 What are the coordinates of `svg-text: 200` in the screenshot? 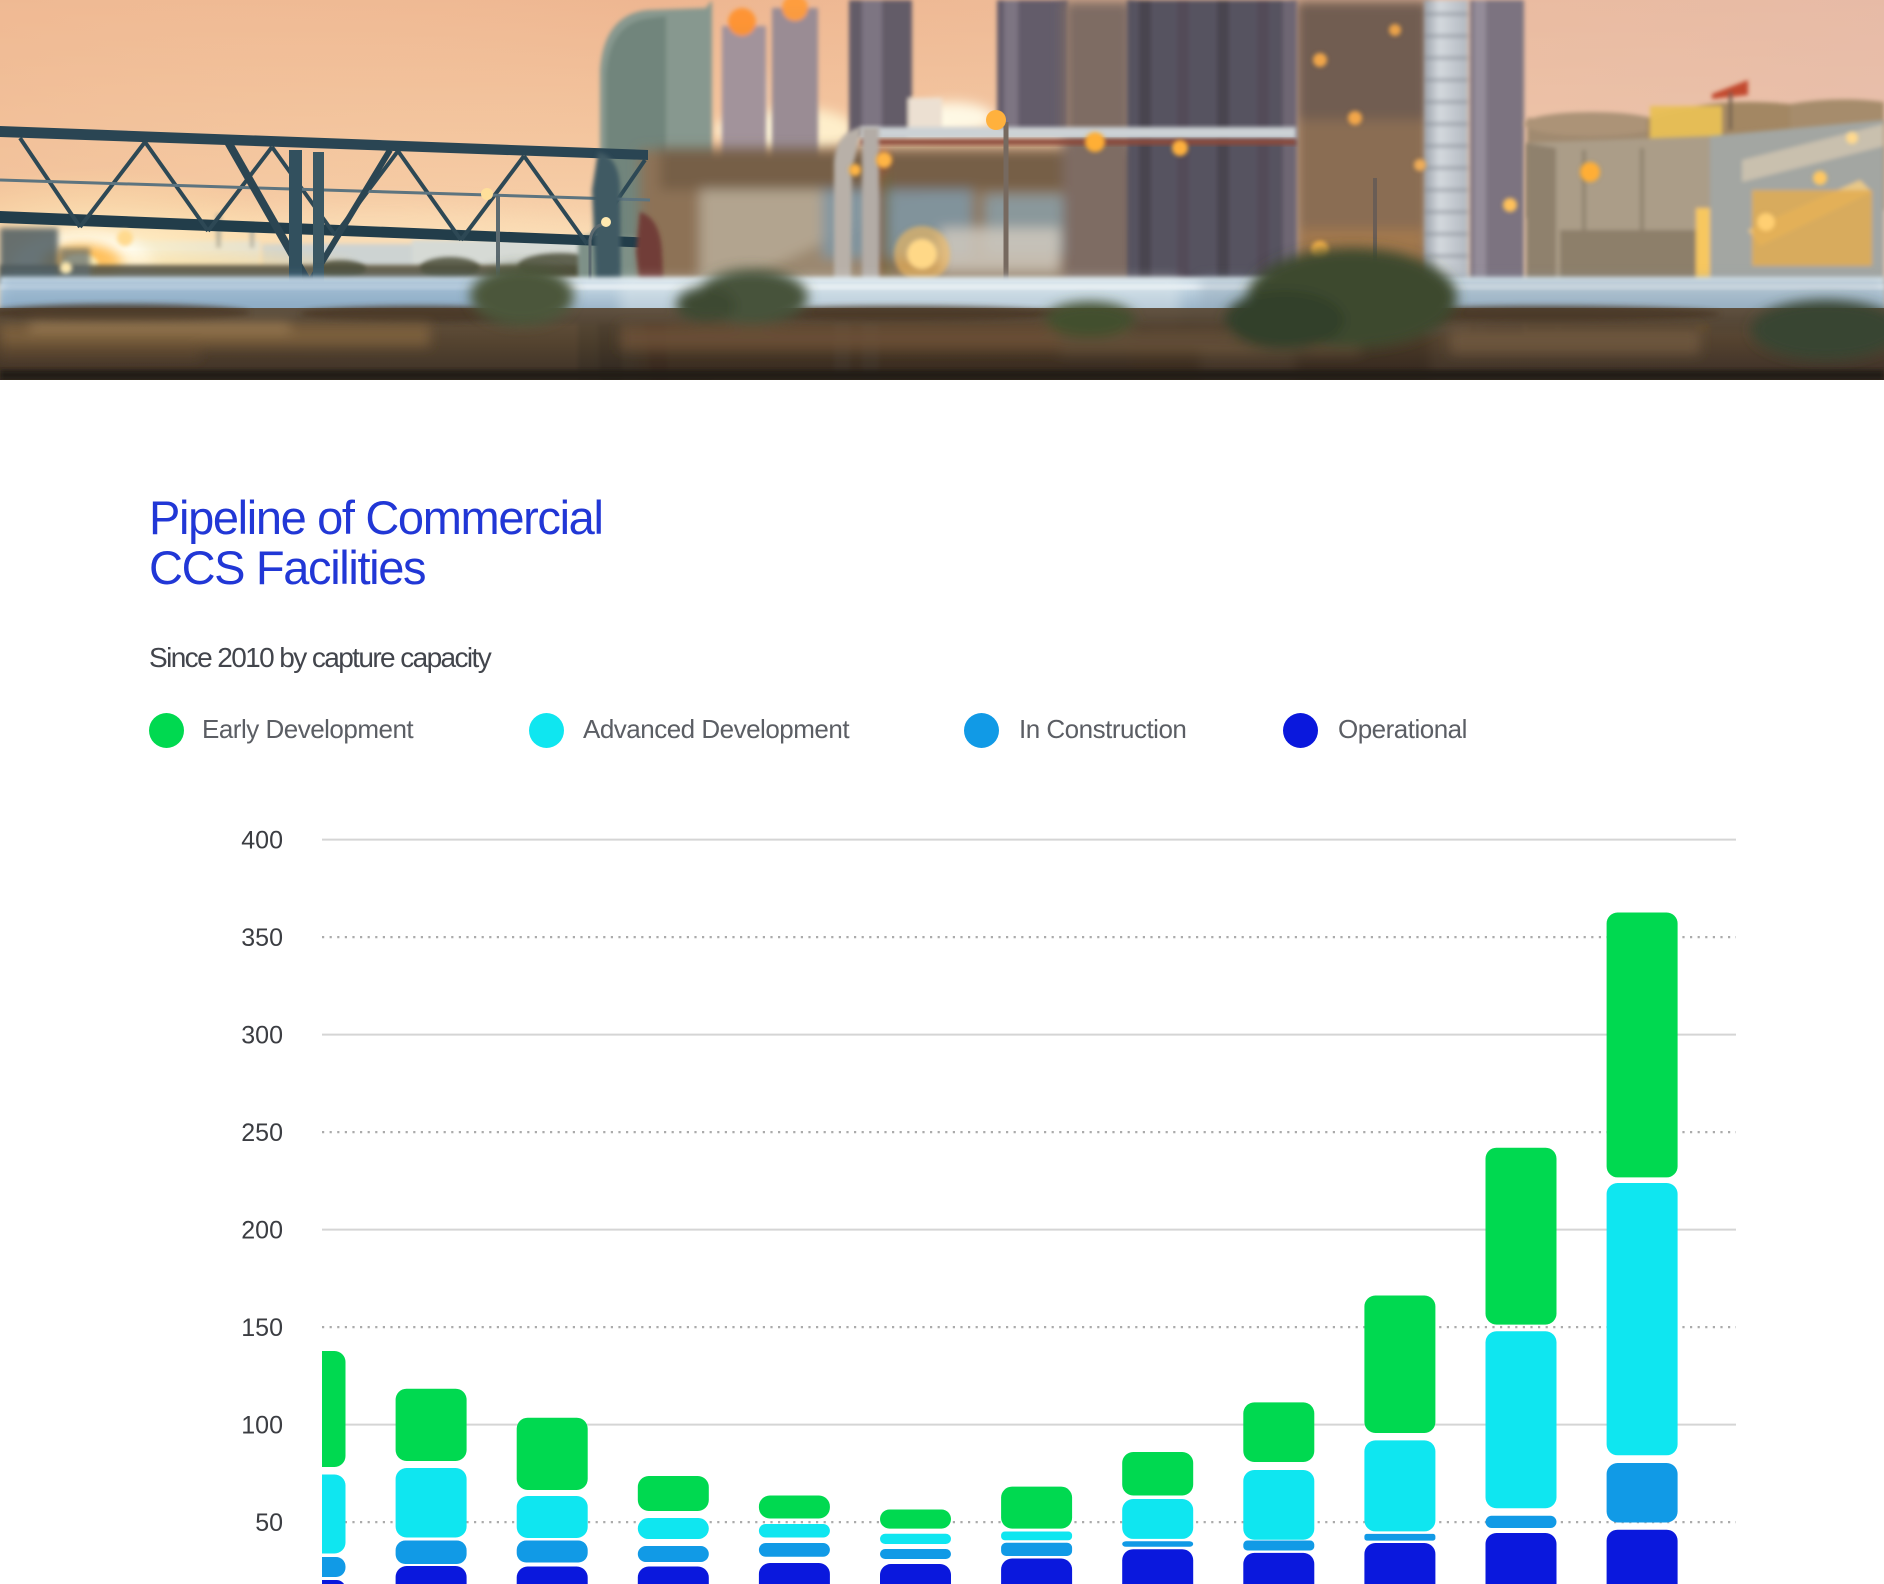 It's located at (262, 1231).